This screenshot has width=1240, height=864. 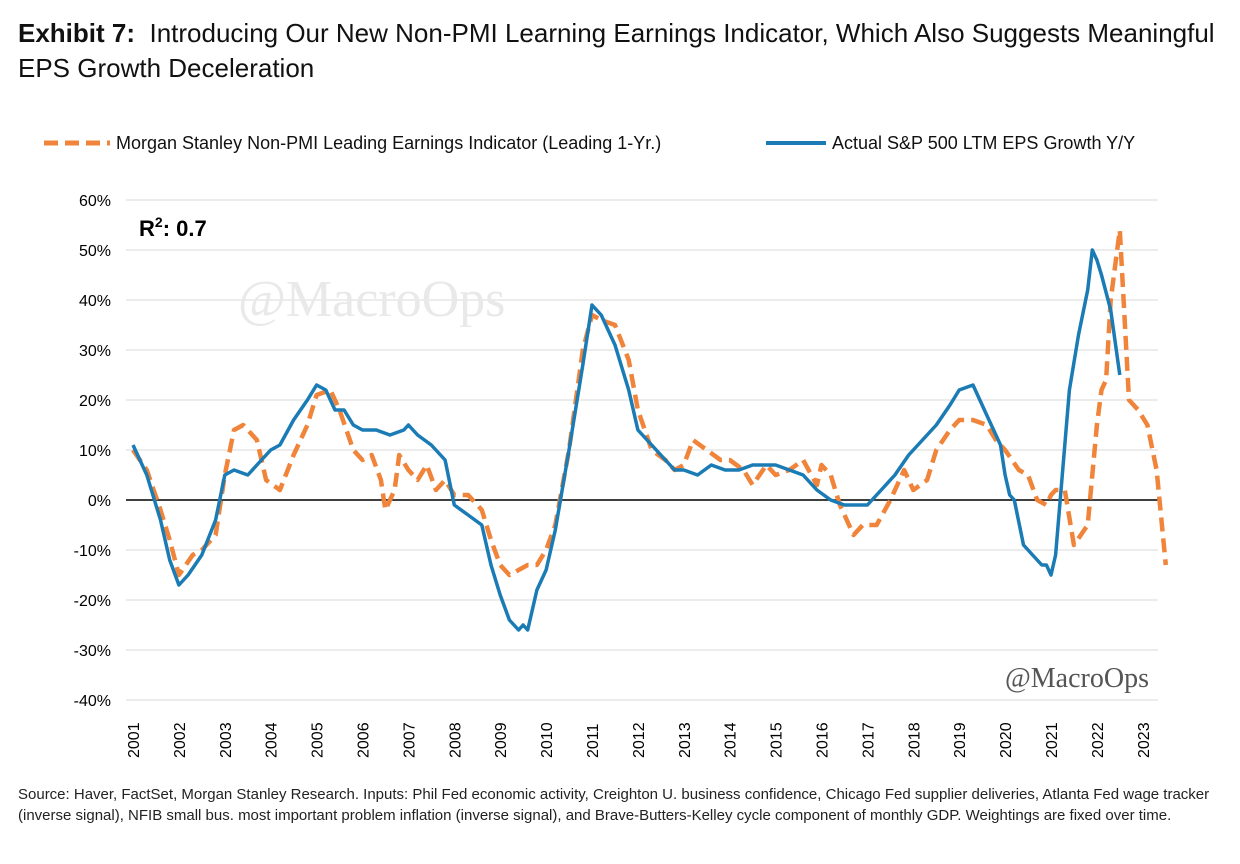 What do you see at coordinates (984, 142) in the screenshot?
I see `legend-label: Actual S&P 500 LTM EPS Growth Y/Y` at bounding box center [984, 142].